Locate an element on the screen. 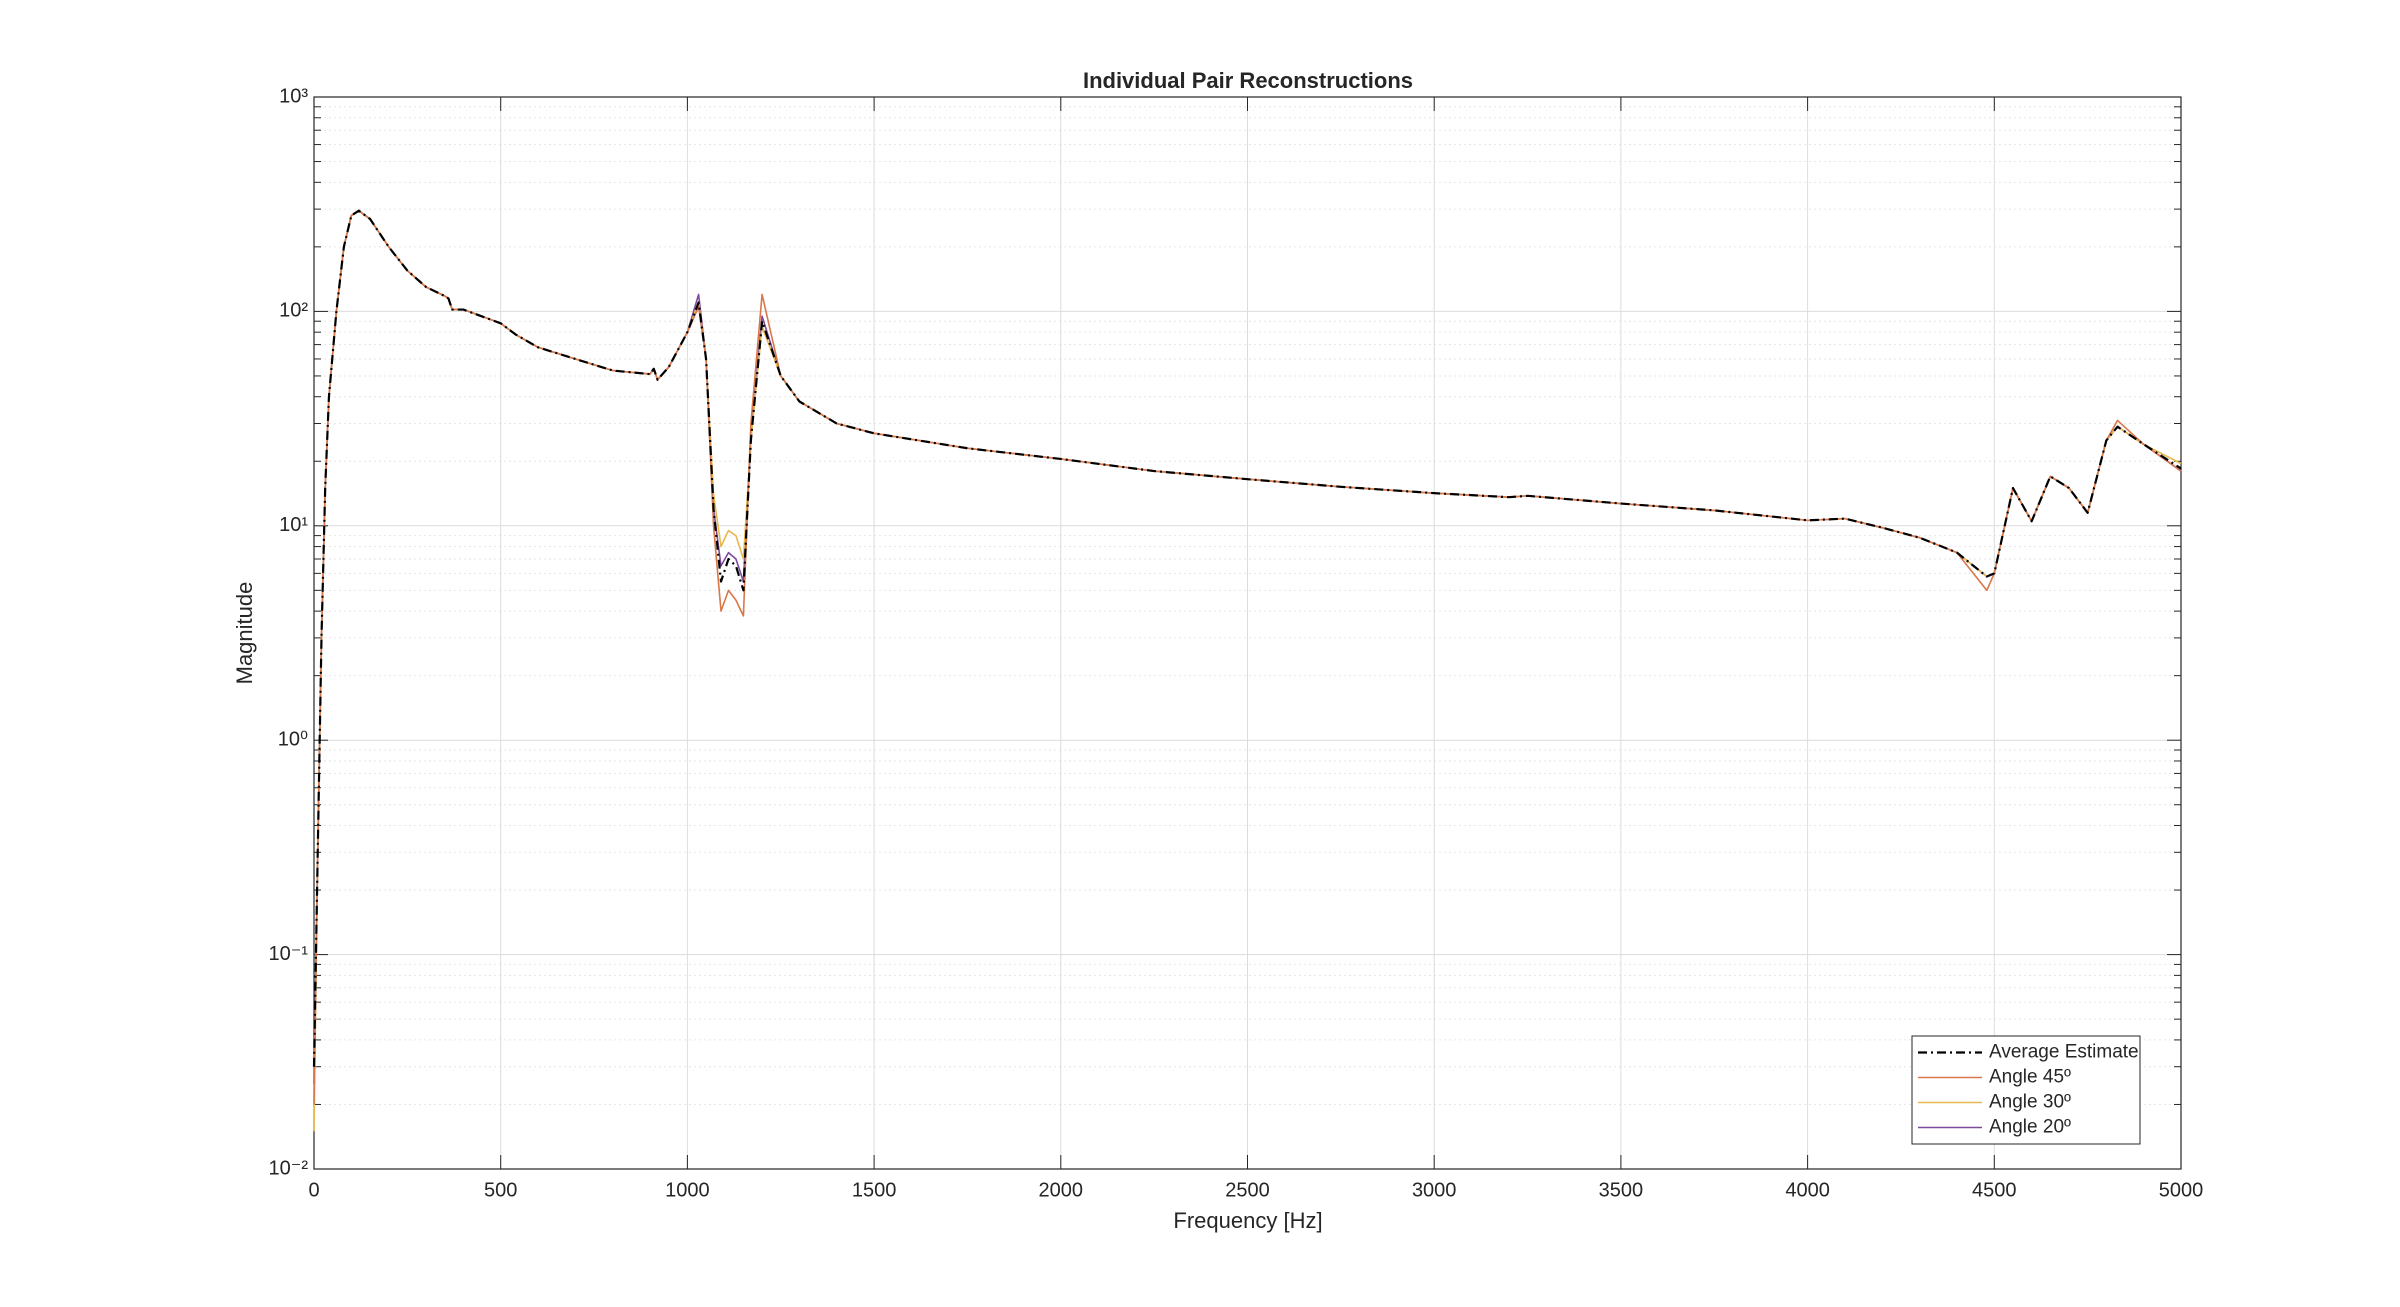  x-tick-label: 1000 is located at coordinates (687, 1190).